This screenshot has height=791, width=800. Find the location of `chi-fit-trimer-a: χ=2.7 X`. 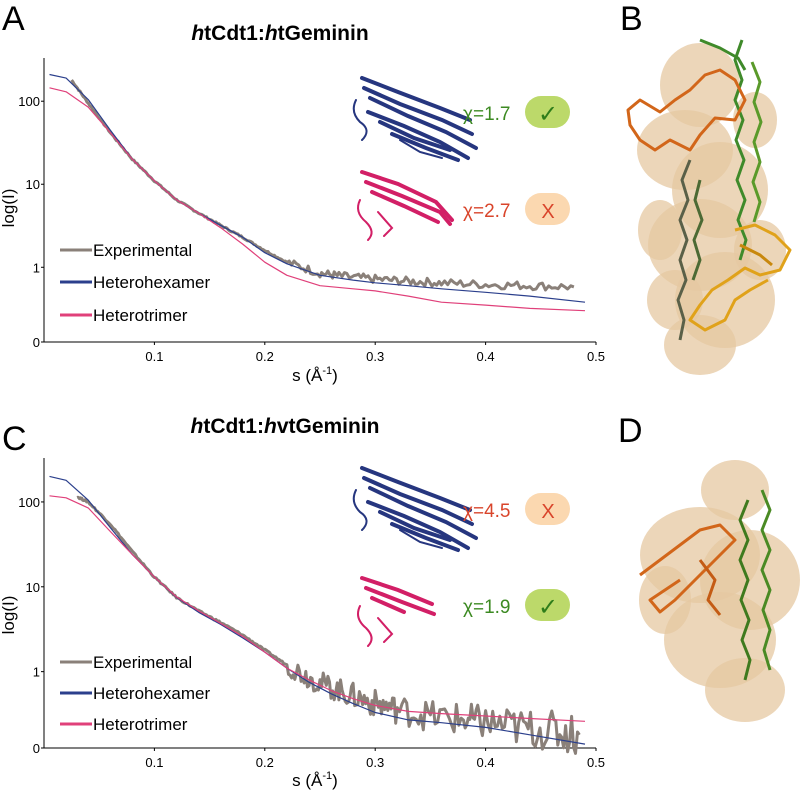

chi-fit-trimer-a: χ=2.7 X is located at coordinates (516, 209).